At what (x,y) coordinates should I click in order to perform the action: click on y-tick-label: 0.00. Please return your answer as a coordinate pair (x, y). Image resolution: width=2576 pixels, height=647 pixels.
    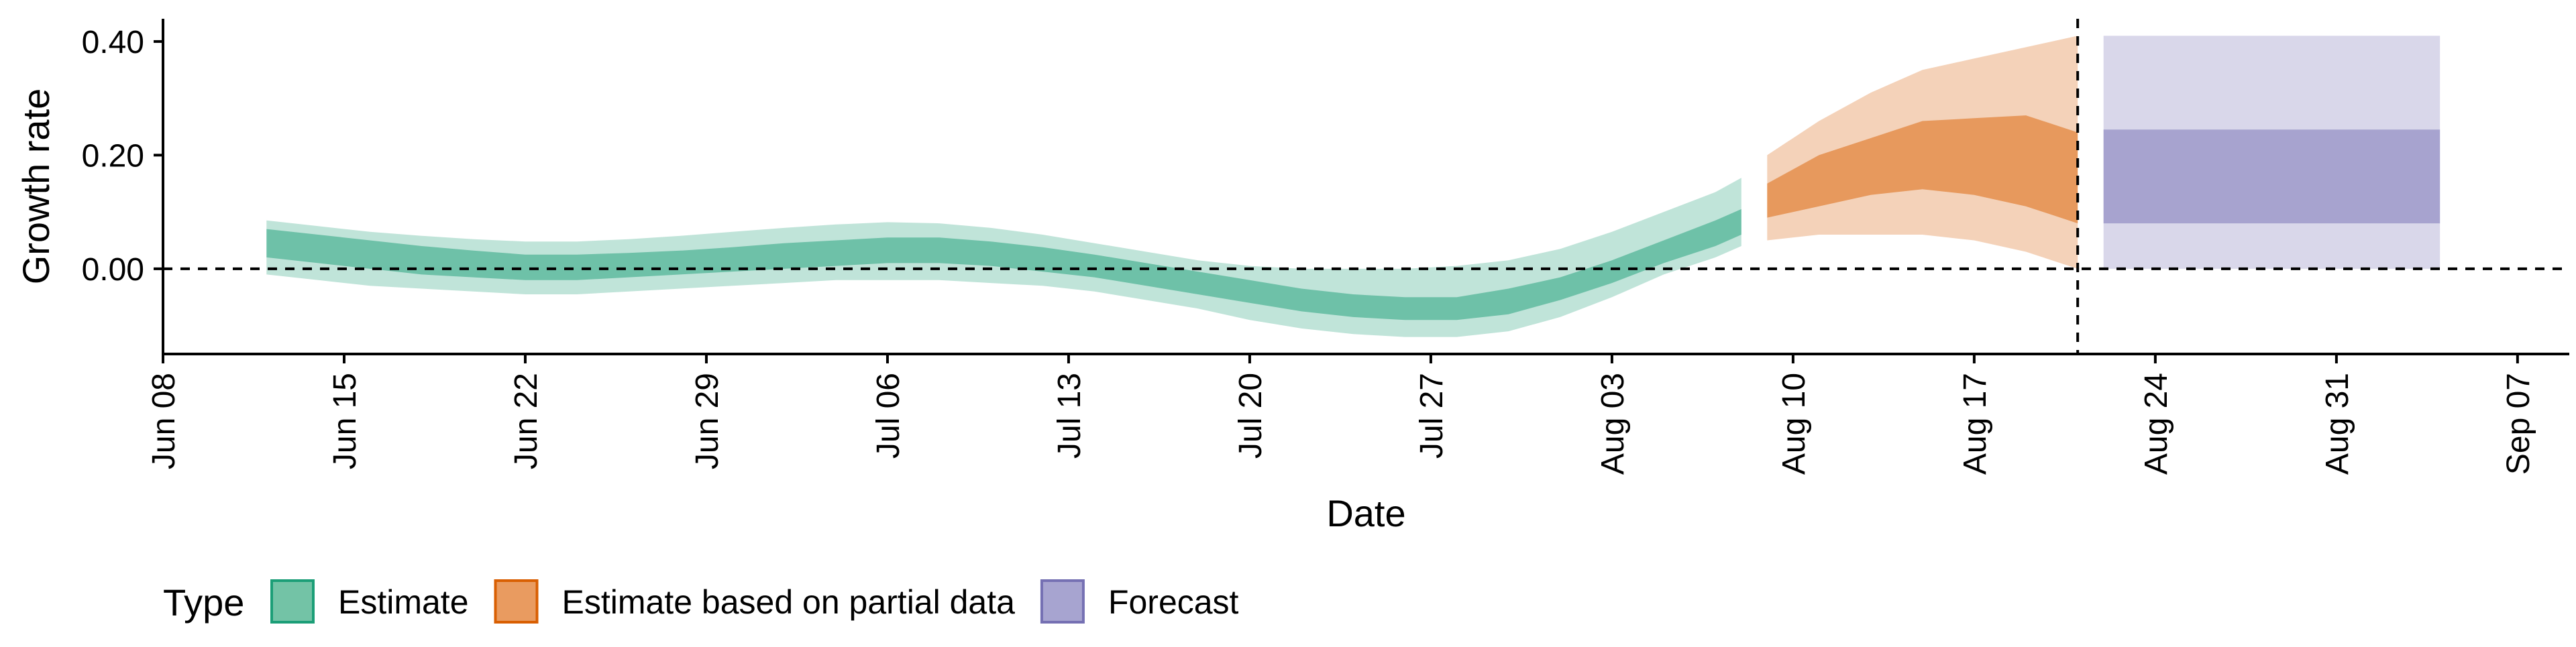
    Looking at the image, I should click on (113, 270).